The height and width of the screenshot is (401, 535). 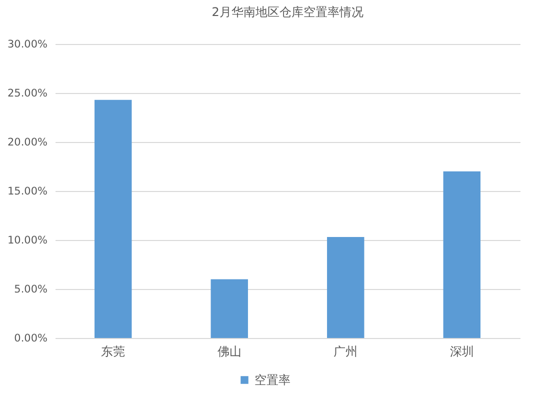 What do you see at coordinates (27, 44) in the screenshot?
I see `y-tick-label: 30.00%` at bounding box center [27, 44].